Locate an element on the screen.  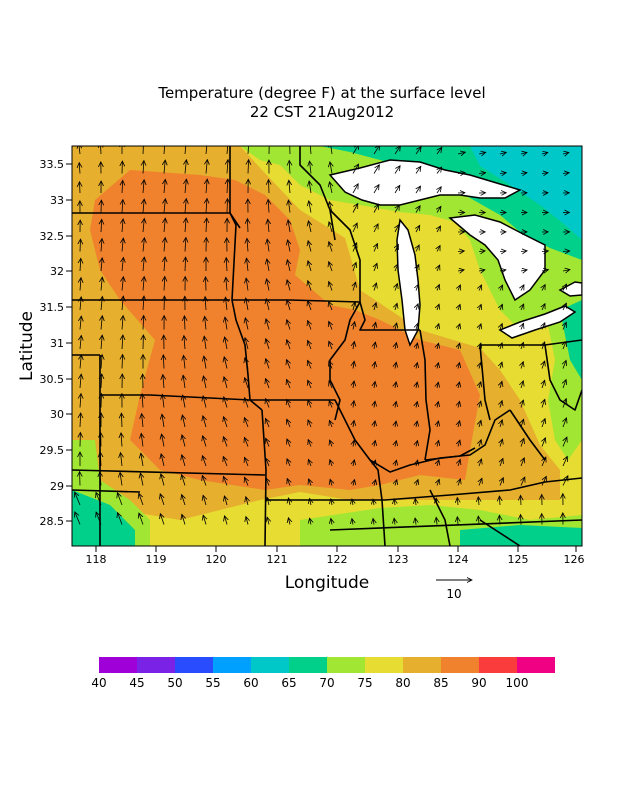
colorbar-label: 50 is located at coordinates (174, 683).